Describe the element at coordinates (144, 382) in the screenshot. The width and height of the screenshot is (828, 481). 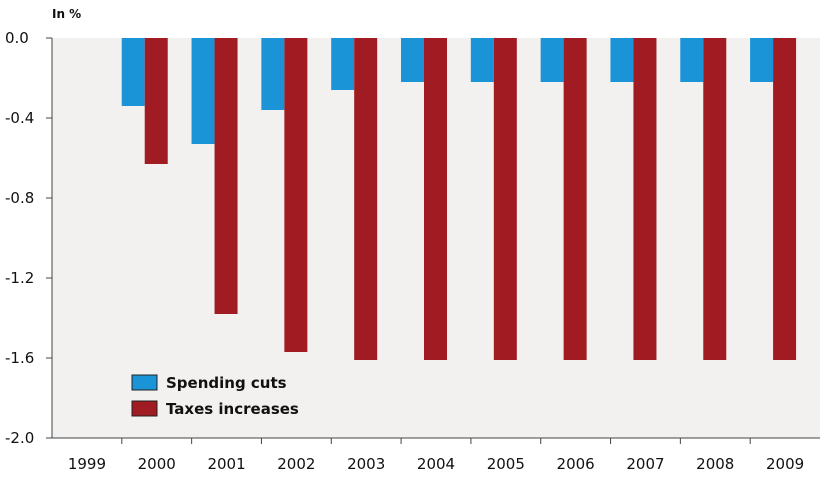
I see `legend-swatch-spending-cuts` at that location.